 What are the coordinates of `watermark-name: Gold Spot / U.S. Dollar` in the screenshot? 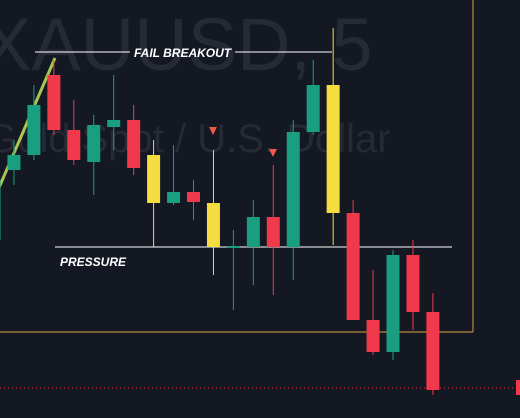 It's located at (195, 139).